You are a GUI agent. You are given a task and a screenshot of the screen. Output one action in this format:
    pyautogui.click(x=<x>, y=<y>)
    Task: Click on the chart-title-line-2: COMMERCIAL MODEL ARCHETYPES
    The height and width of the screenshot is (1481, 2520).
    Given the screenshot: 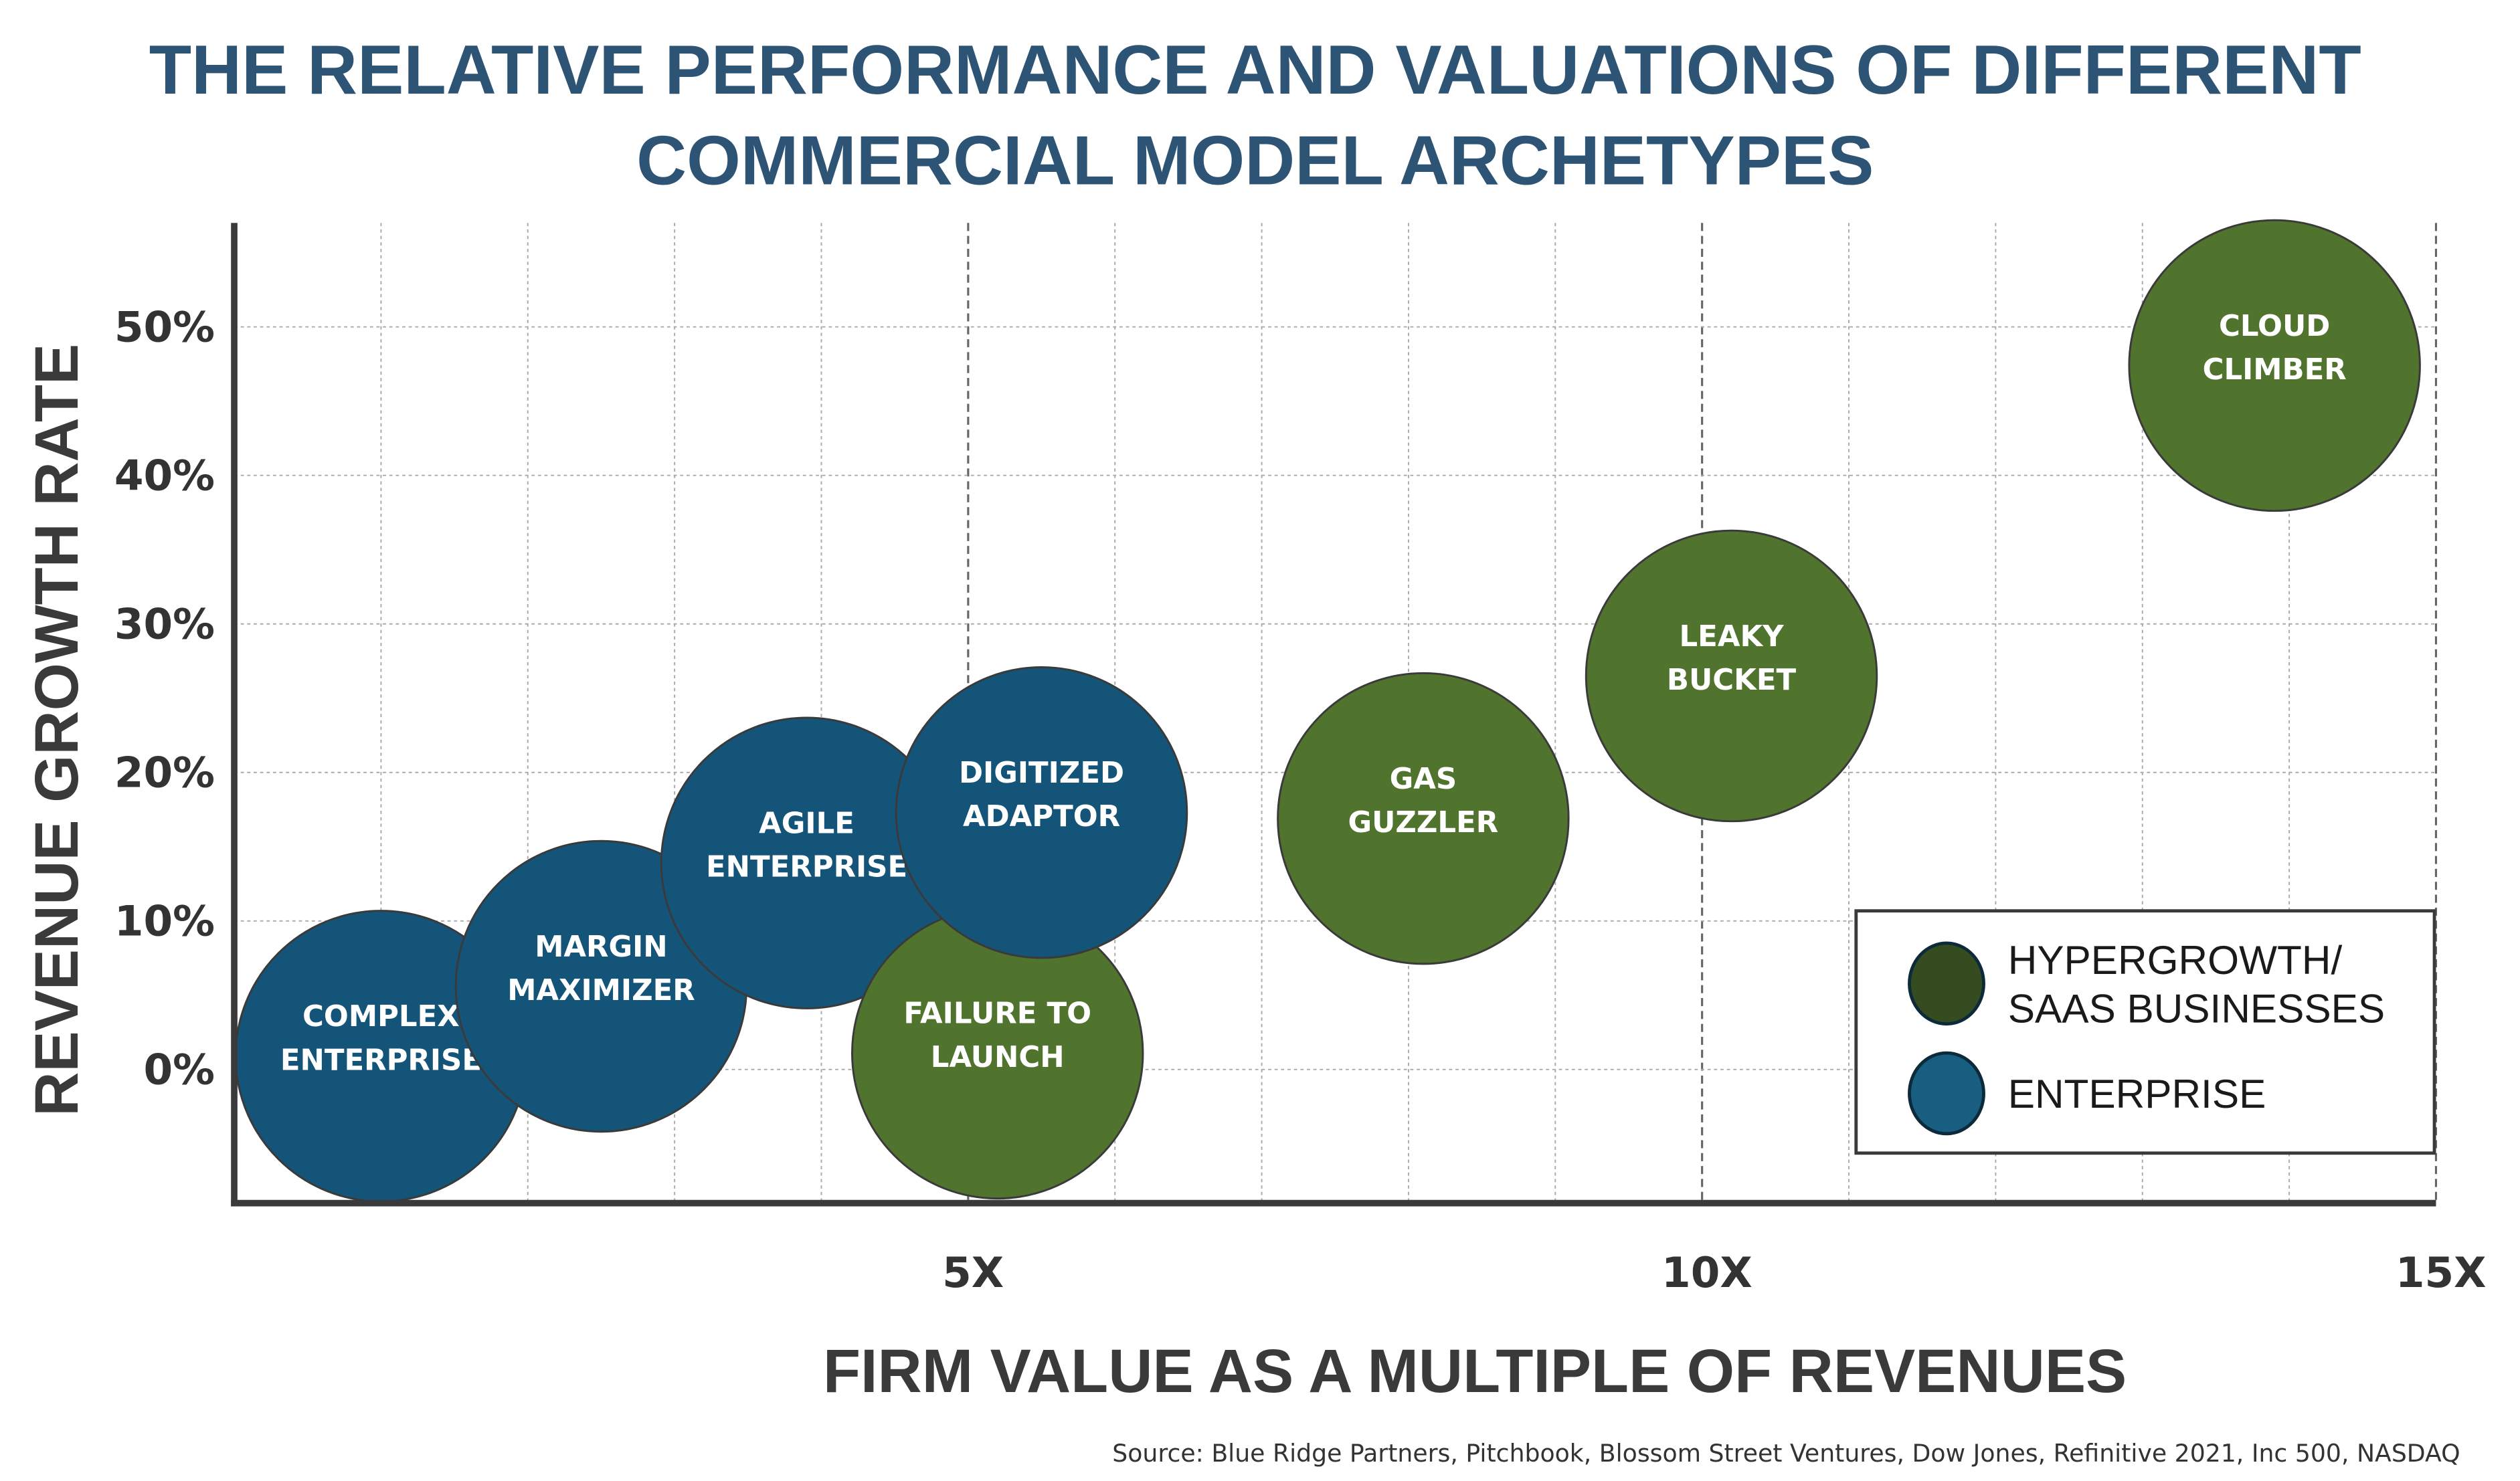 What is the action you would take?
    pyautogui.click(x=1255, y=160)
    